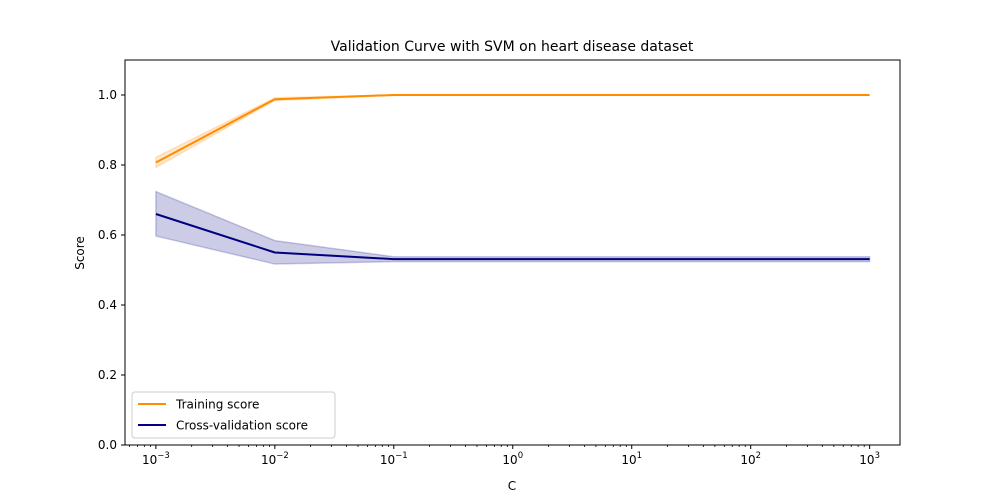  What do you see at coordinates (107, 95) in the screenshot?
I see `y-tick-label: 1.0` at bounding box center [107, 95].